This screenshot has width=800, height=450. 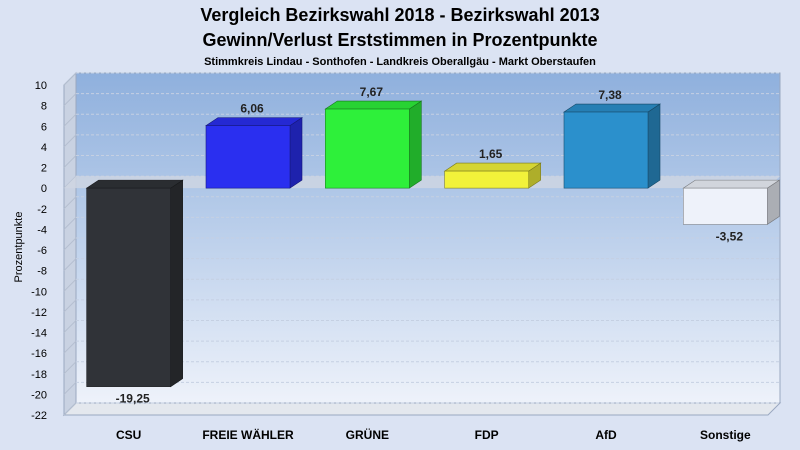 I want to click on y-tick-label: 6, so click(x=44, y=127).